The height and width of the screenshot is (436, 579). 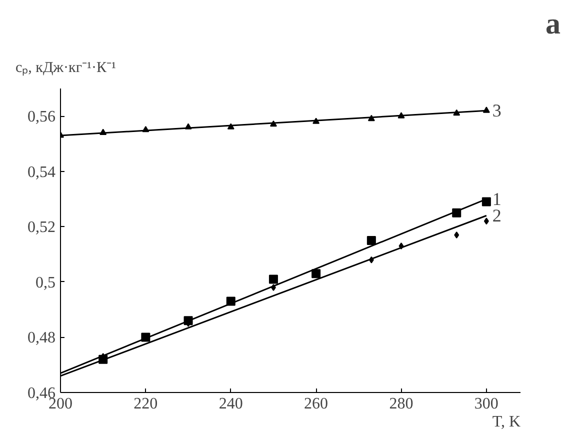 What do you see at coordinates (316, 404) in the screenshot?
I see `x-tick-label: 260` at bounding box center [316, 404].